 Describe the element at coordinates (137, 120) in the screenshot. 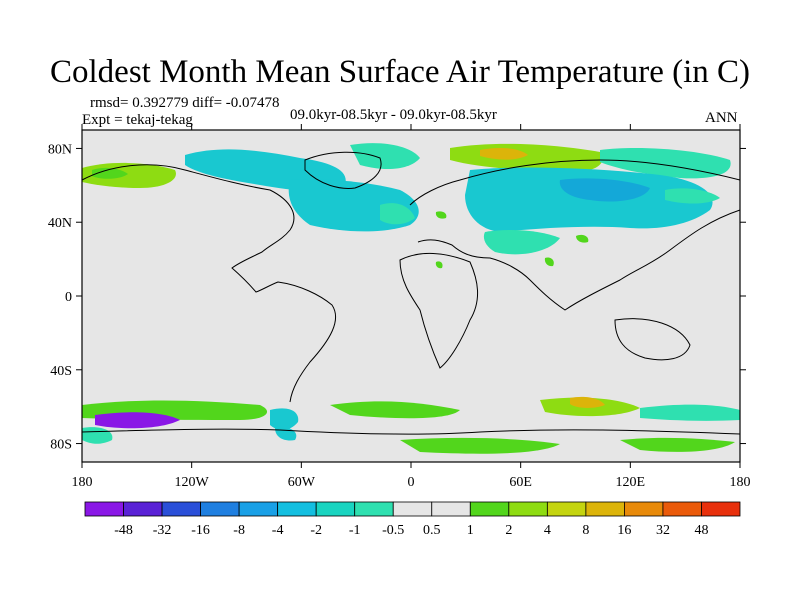

I see `experiment-label: Expt = tekaj-tekag` at that location.